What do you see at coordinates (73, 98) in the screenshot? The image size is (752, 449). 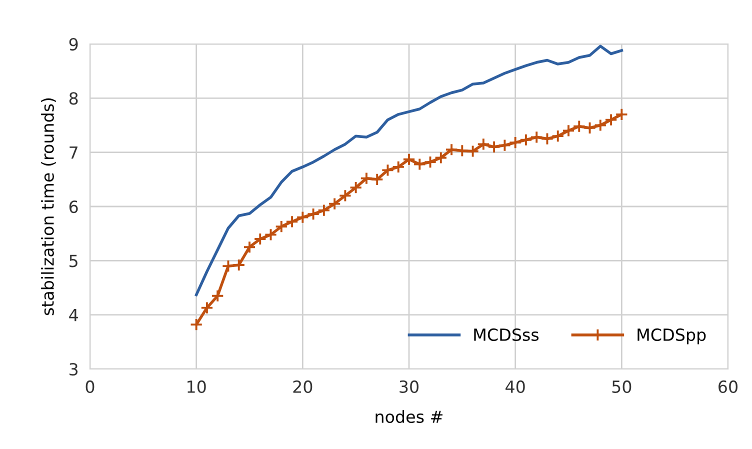 I see `y-tick-label: 8` at bounding box center [73, 98].